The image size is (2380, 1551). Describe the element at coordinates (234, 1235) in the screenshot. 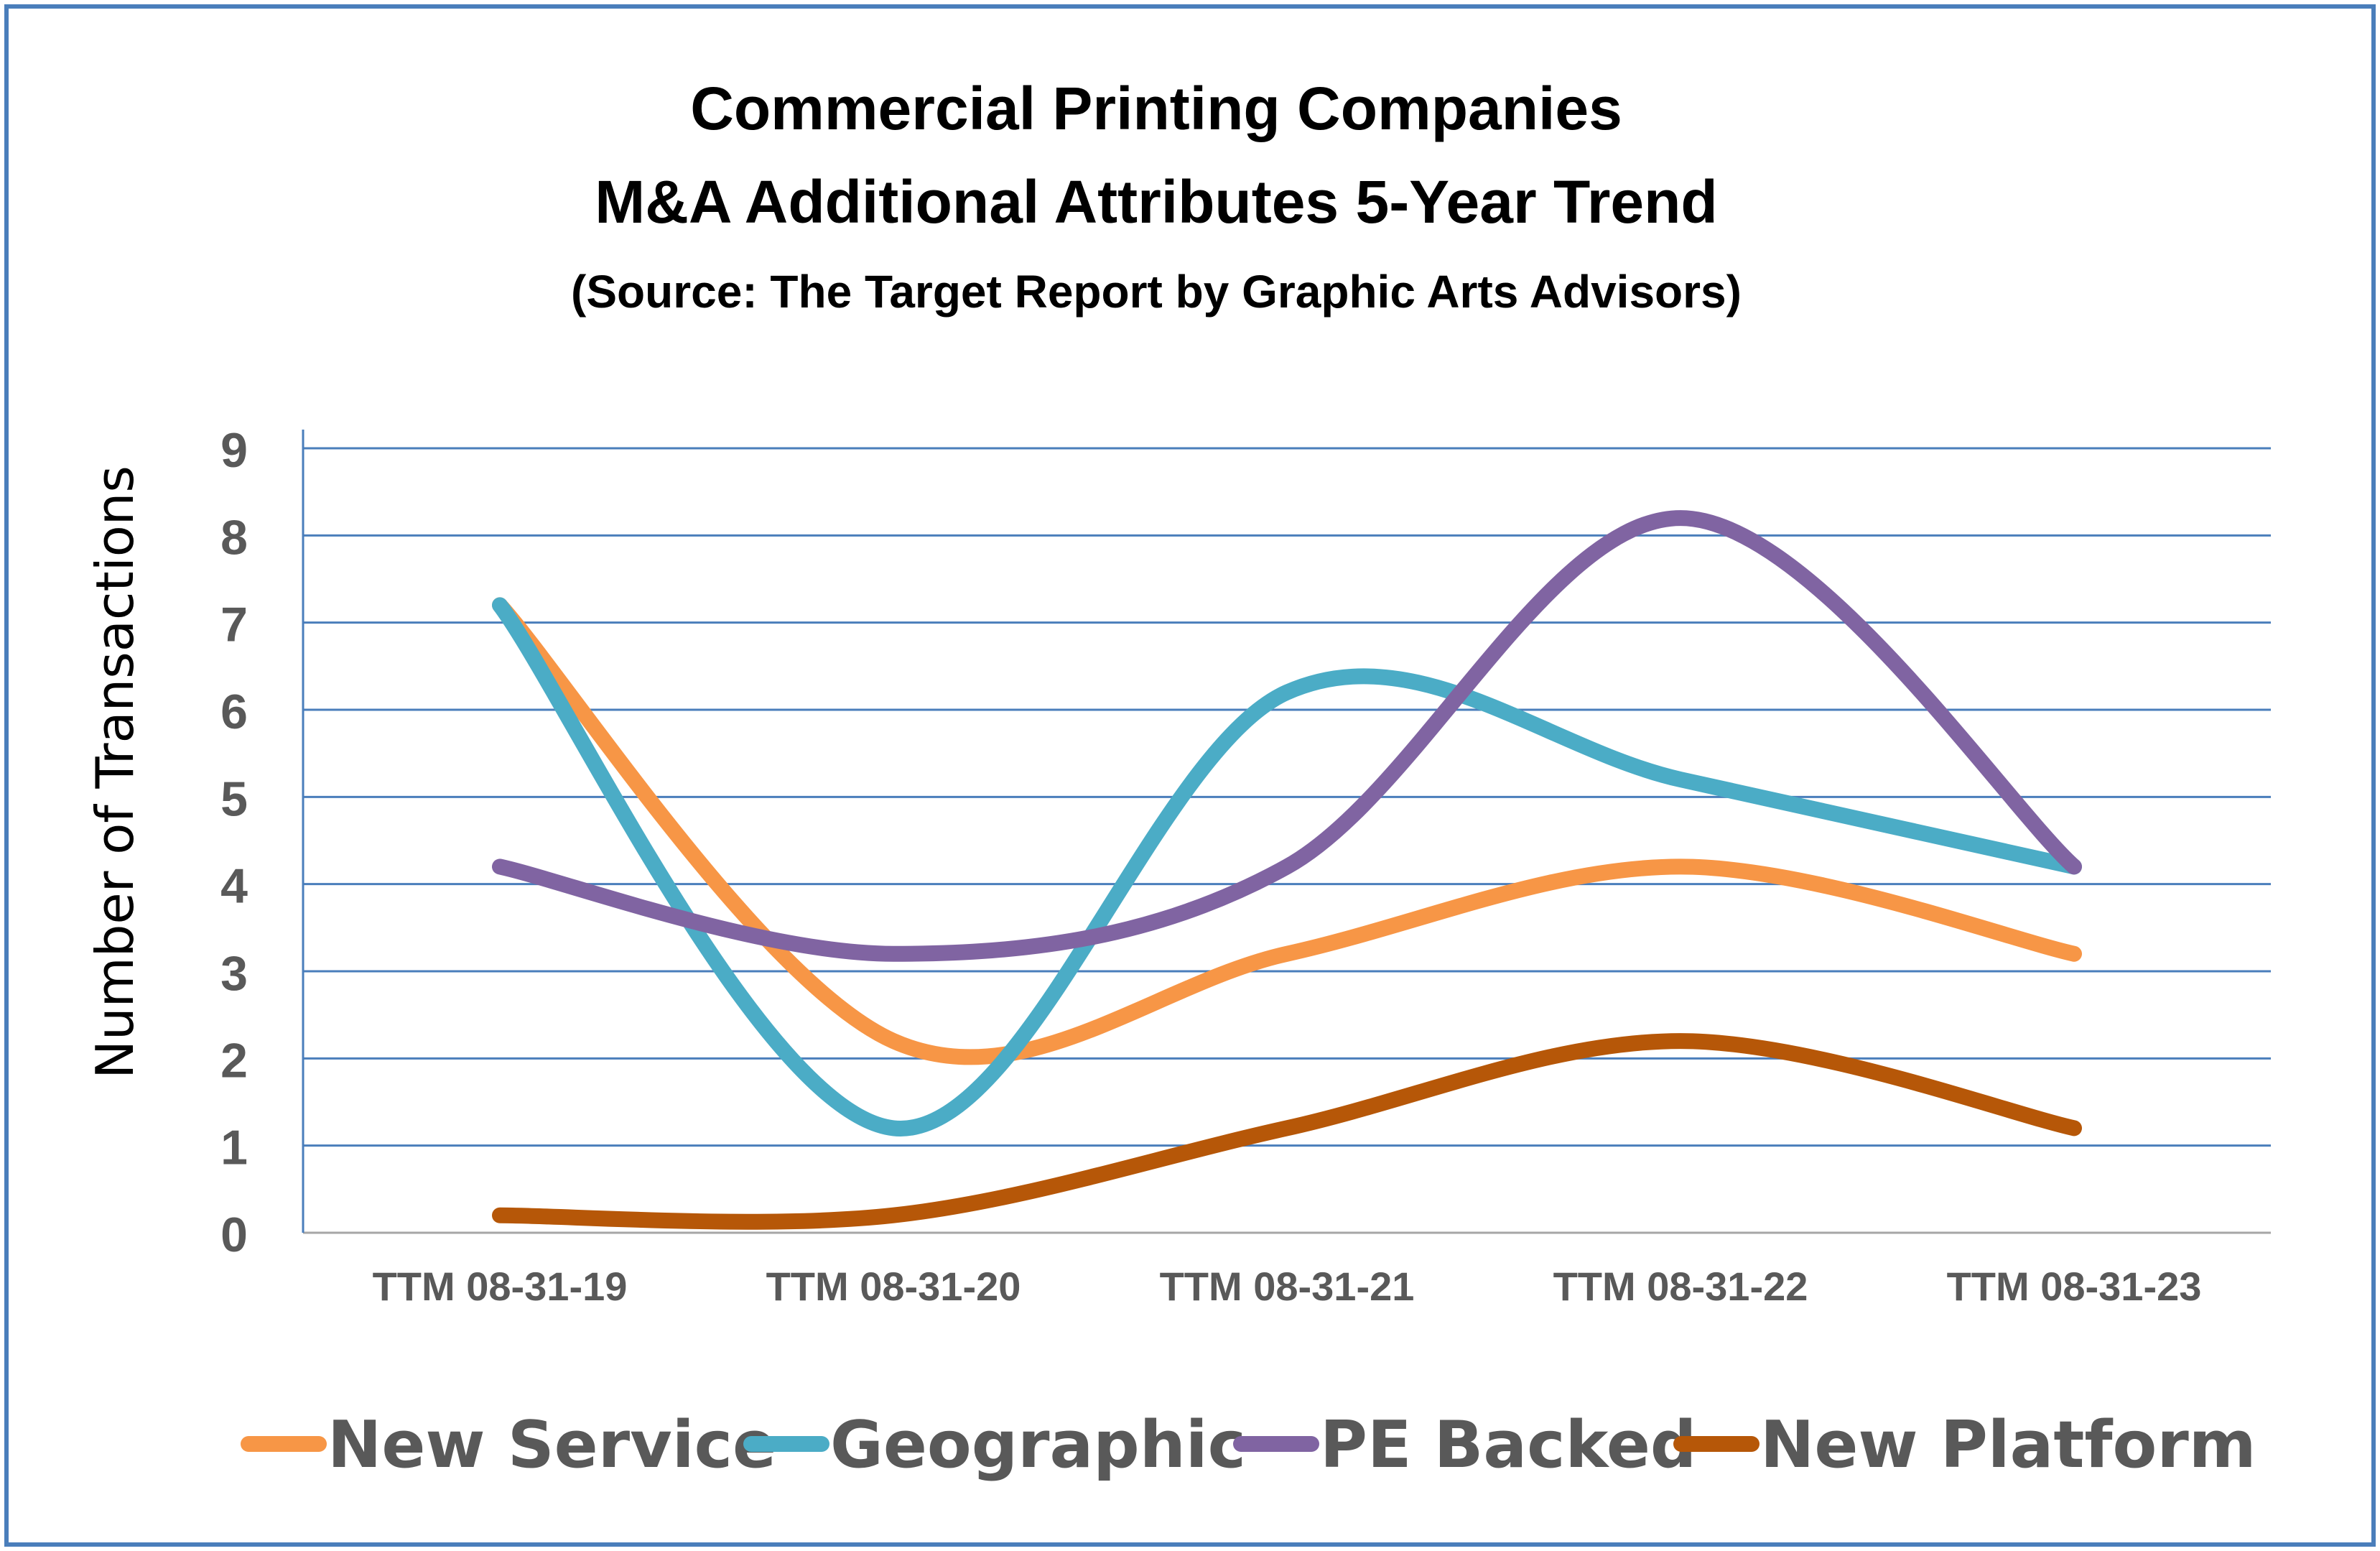

I see `y-tick-label: 0` at that location.